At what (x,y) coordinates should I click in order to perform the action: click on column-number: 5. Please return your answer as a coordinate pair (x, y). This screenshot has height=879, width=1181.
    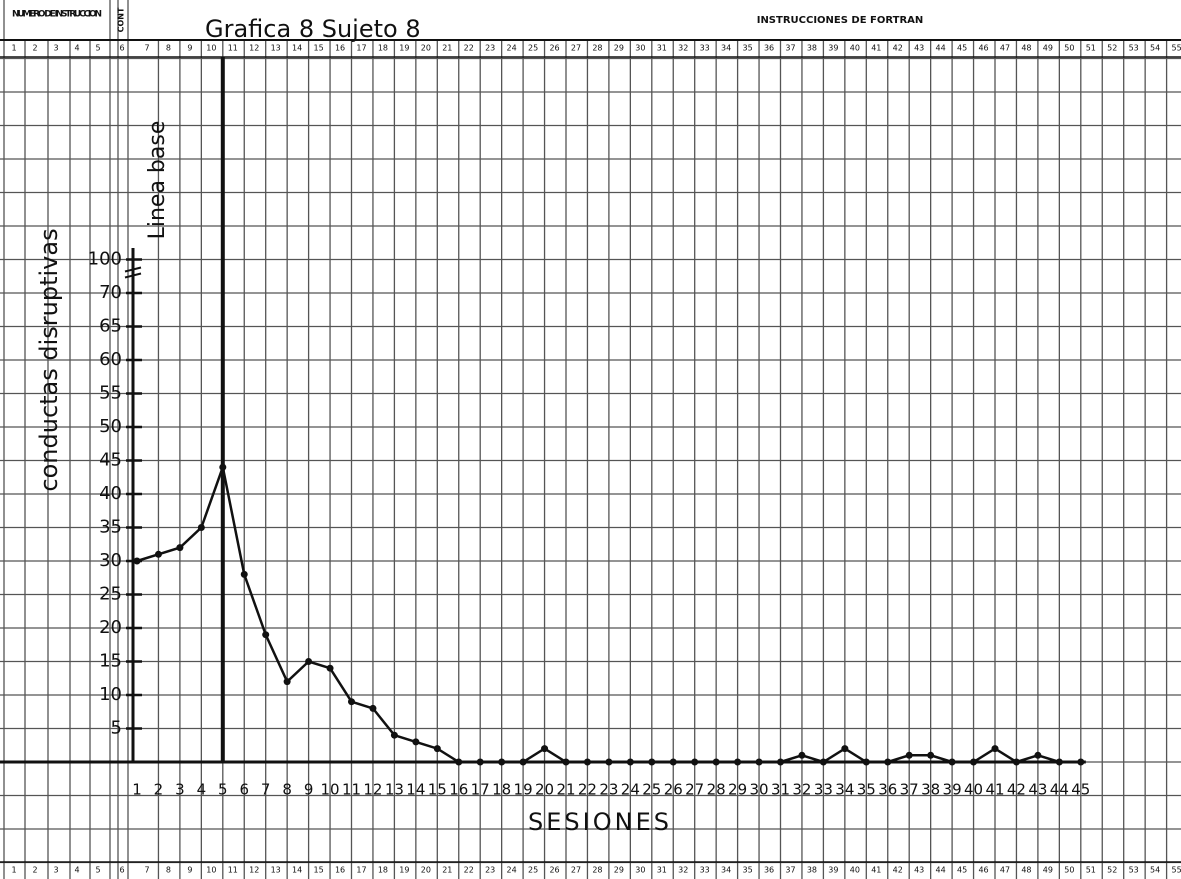
    Looking at the image, I should click on (97, 48).